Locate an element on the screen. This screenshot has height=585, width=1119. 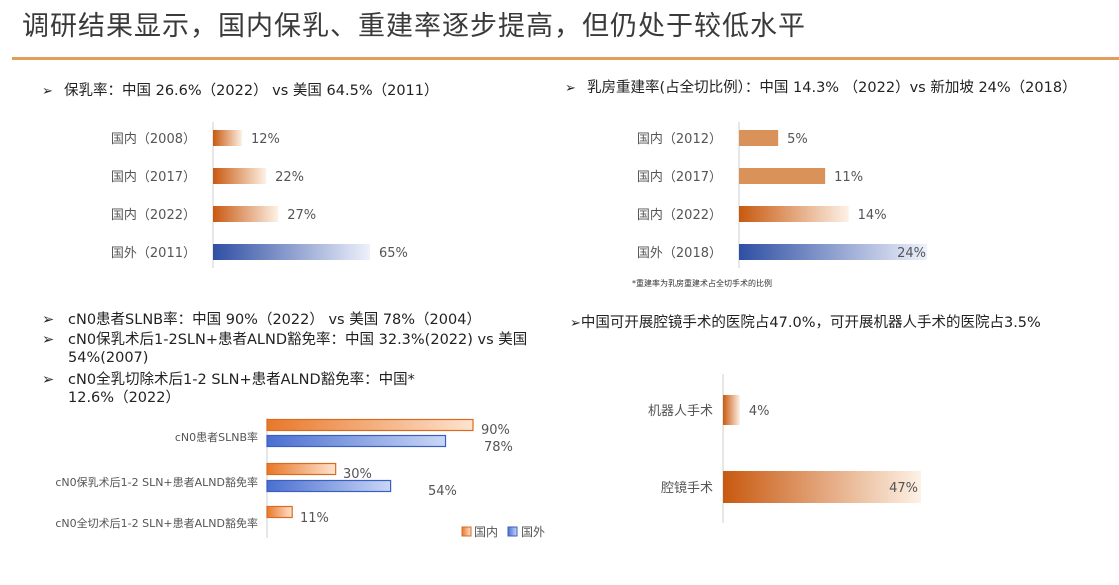
chart3-category-label: cN0保乳术后1-2 SLN+患者ALND豁免率 is located at coordinates (156, 482).